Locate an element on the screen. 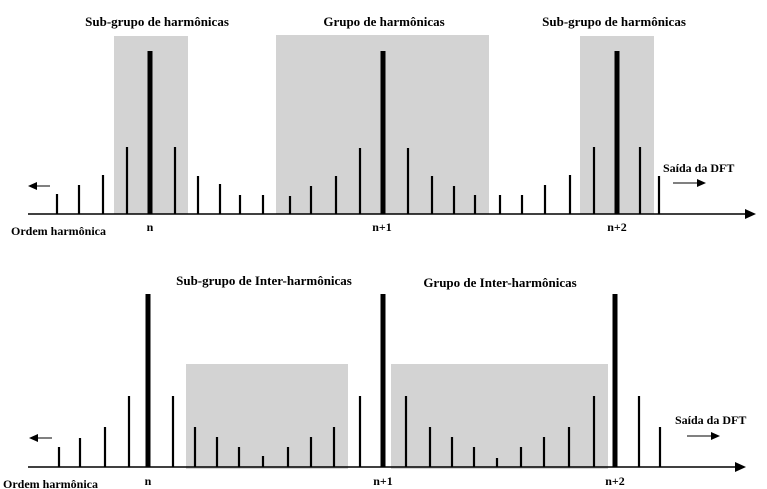 This screenshot has width=767, height=489. bottom-tick-n: n is located at coordinates (148, 481).